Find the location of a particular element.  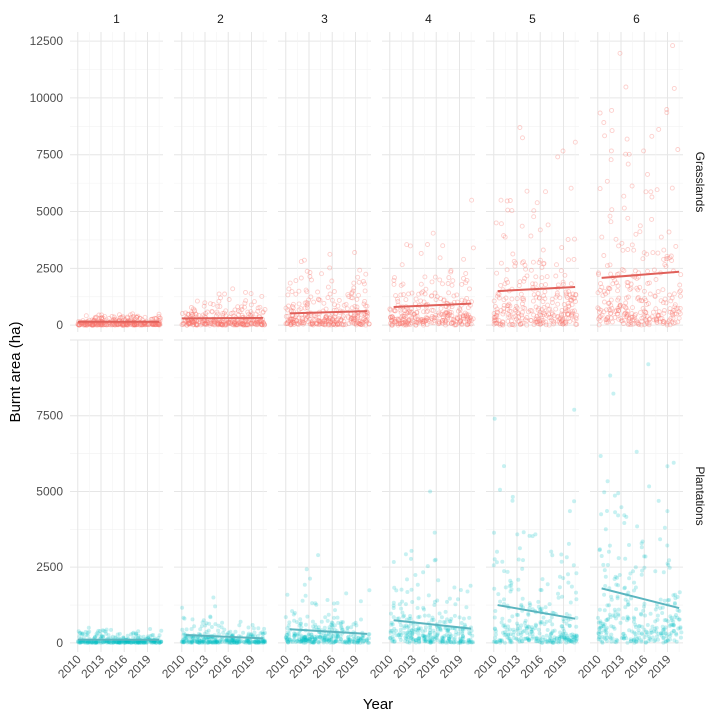

facet-strip-label: 4 is located at coordinates (428, 19).